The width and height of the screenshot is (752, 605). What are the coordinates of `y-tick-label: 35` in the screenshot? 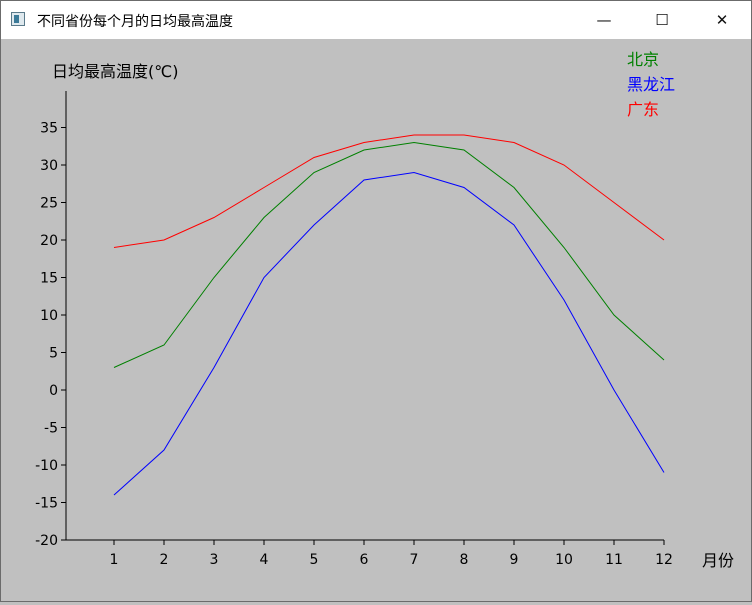 It's located at (49, 129).